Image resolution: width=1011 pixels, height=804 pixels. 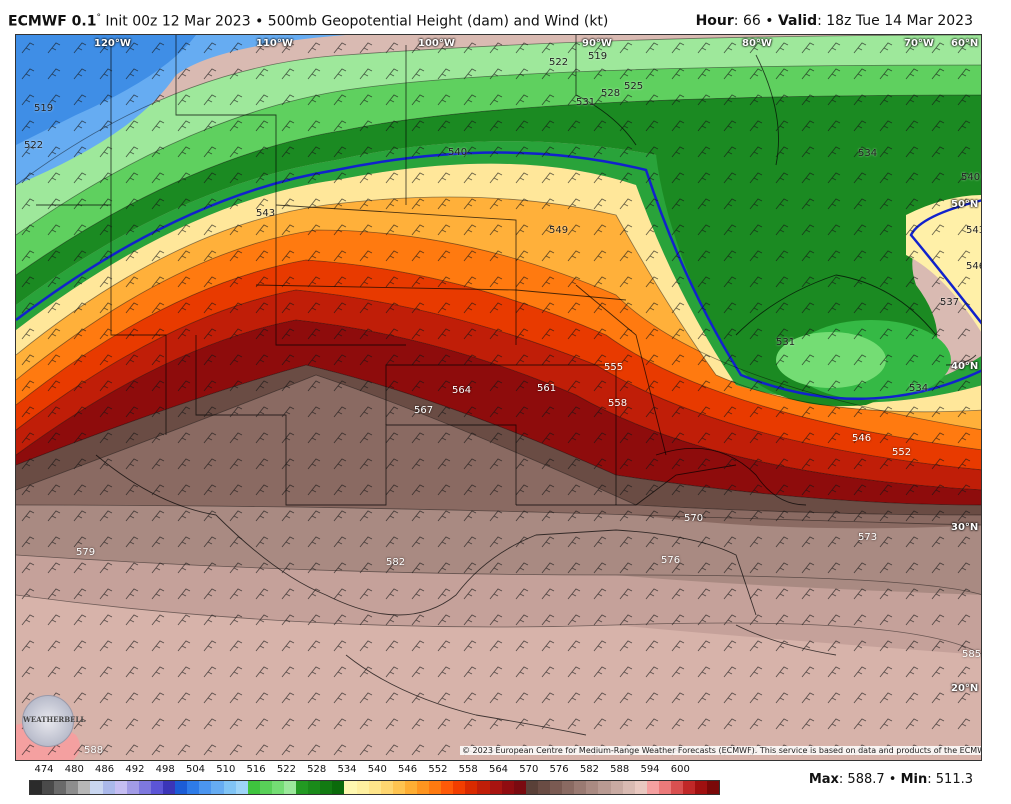 I want to click on scale-tick-label: 498, so click(x=165, y=769).